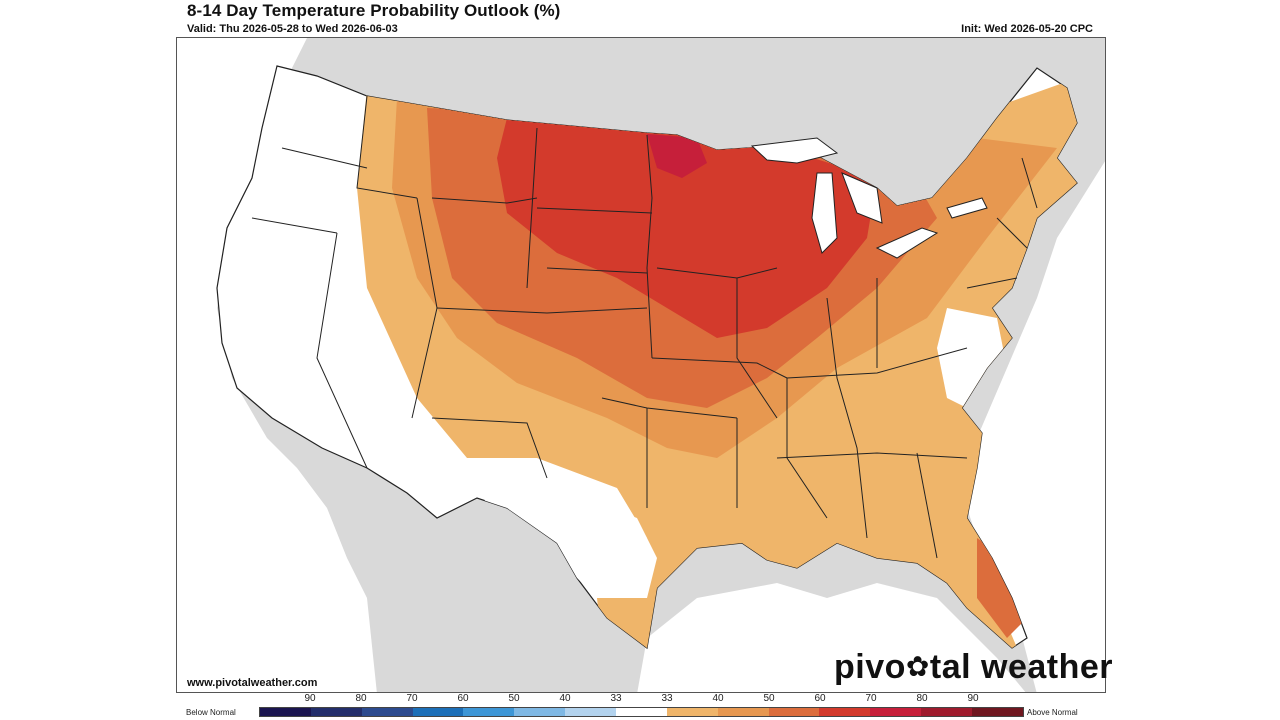  Describe the element at coordinates (870, 667) in the screenshot. I see `brand-text-start: pivo` at that location.